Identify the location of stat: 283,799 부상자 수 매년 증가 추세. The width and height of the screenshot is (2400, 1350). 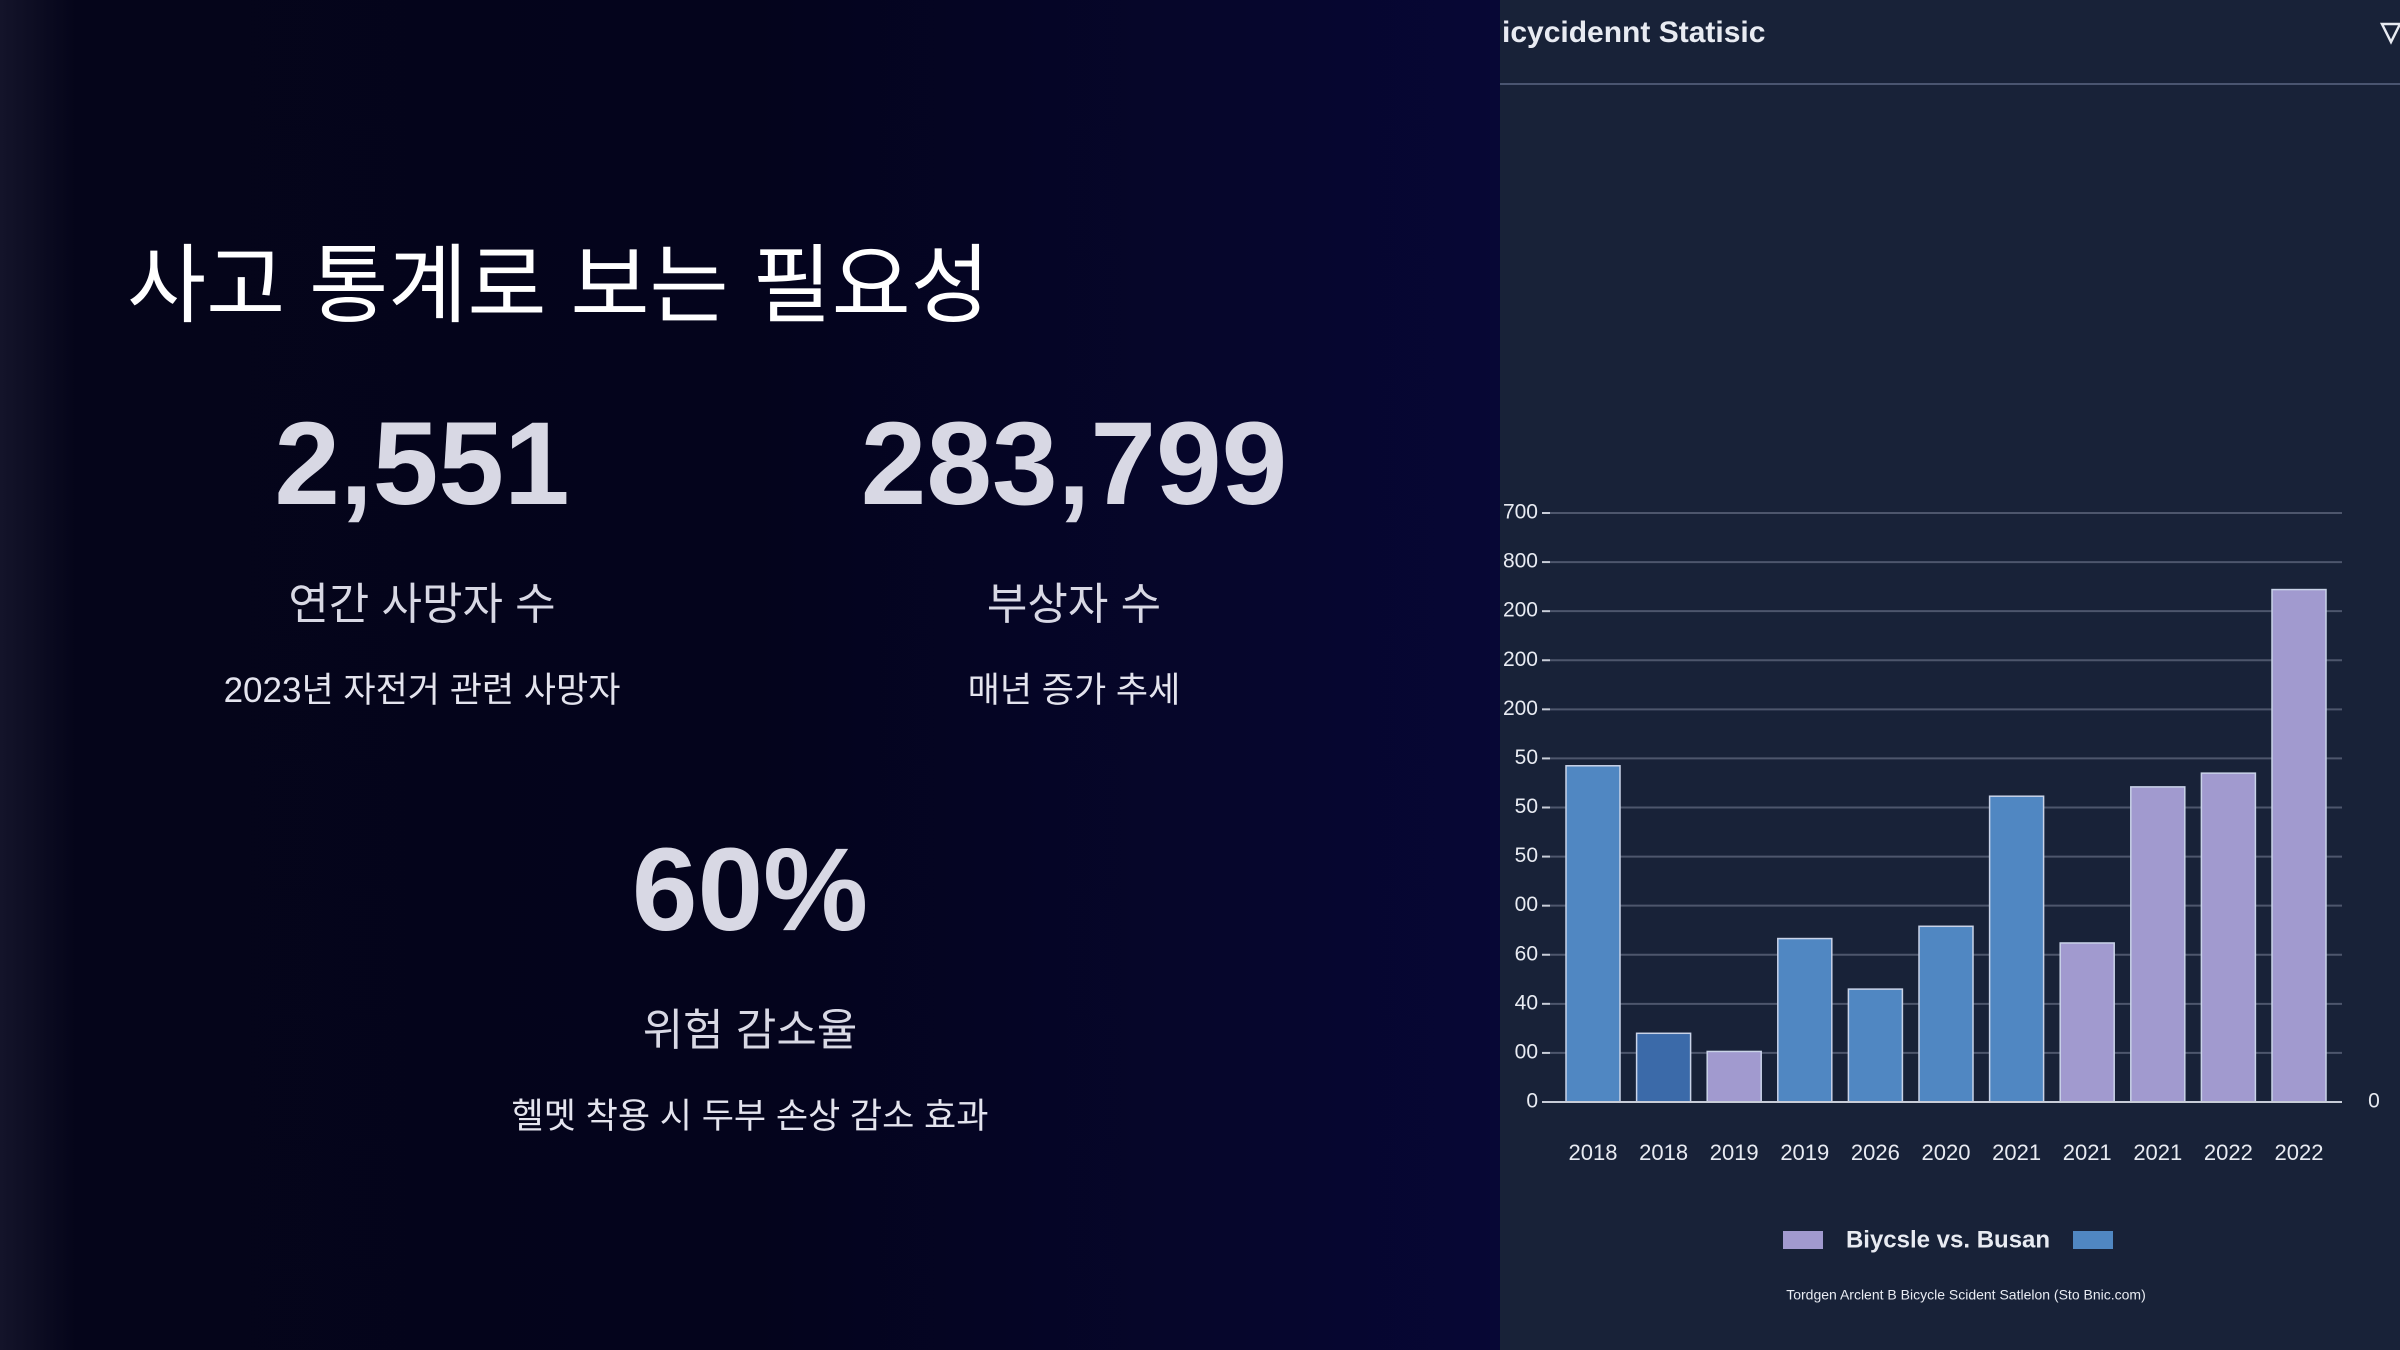
(1074, 559).